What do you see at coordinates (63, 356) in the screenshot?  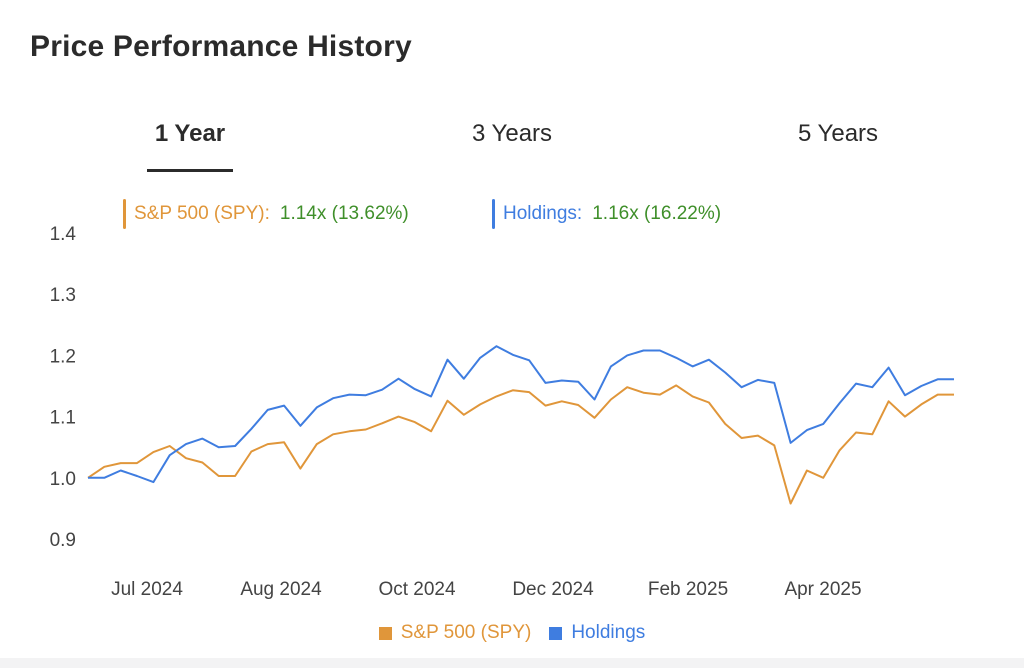 I see `y-tick-label: 1.2` at bounding box center [63, 356].